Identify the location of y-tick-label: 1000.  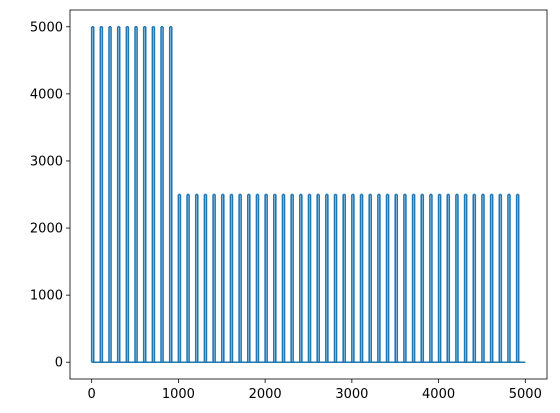
(46, 296).